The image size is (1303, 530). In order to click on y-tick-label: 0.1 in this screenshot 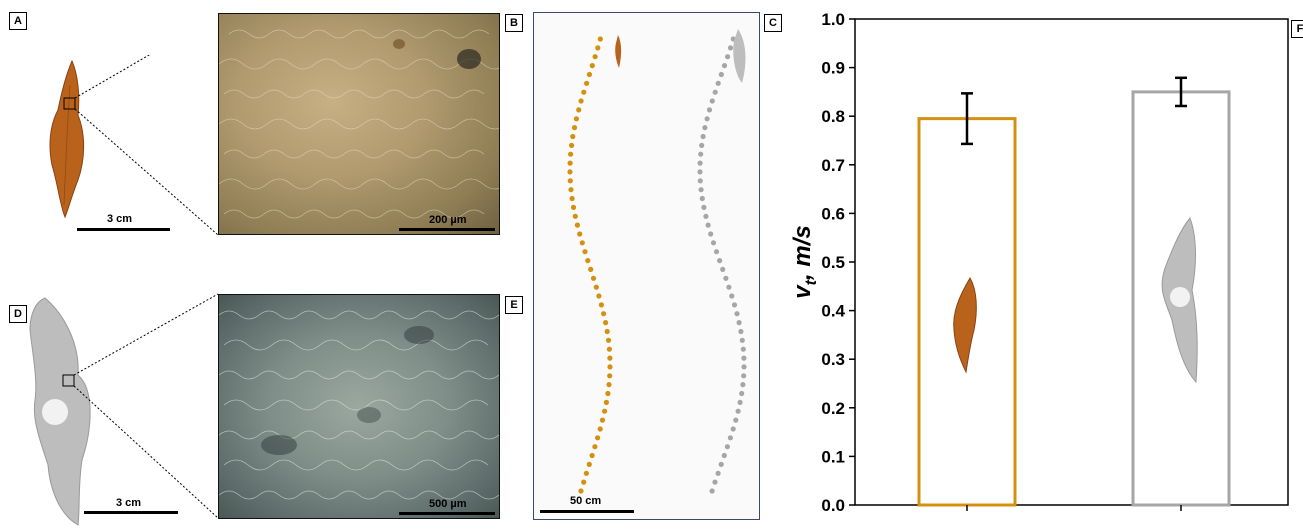, I will do `click(833, 456)`.